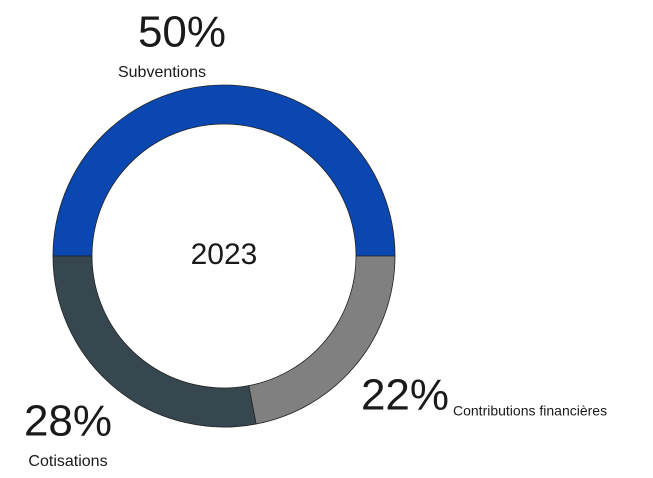  Describe the element at coordinates (68, 421) in the screenshot. I see `value-label: 28%` at that location.